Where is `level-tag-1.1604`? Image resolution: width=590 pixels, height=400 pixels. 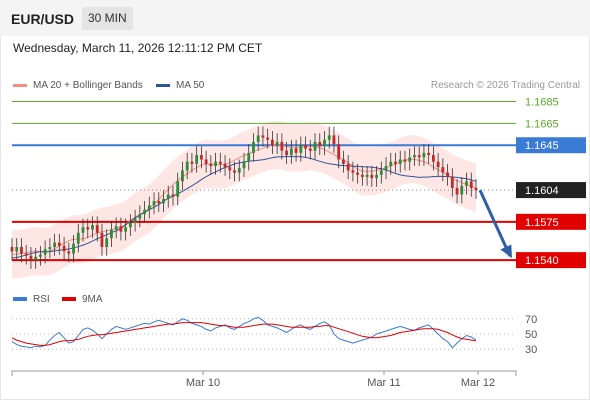
level-tag-1.1604 is located at coordinates (551, 190).